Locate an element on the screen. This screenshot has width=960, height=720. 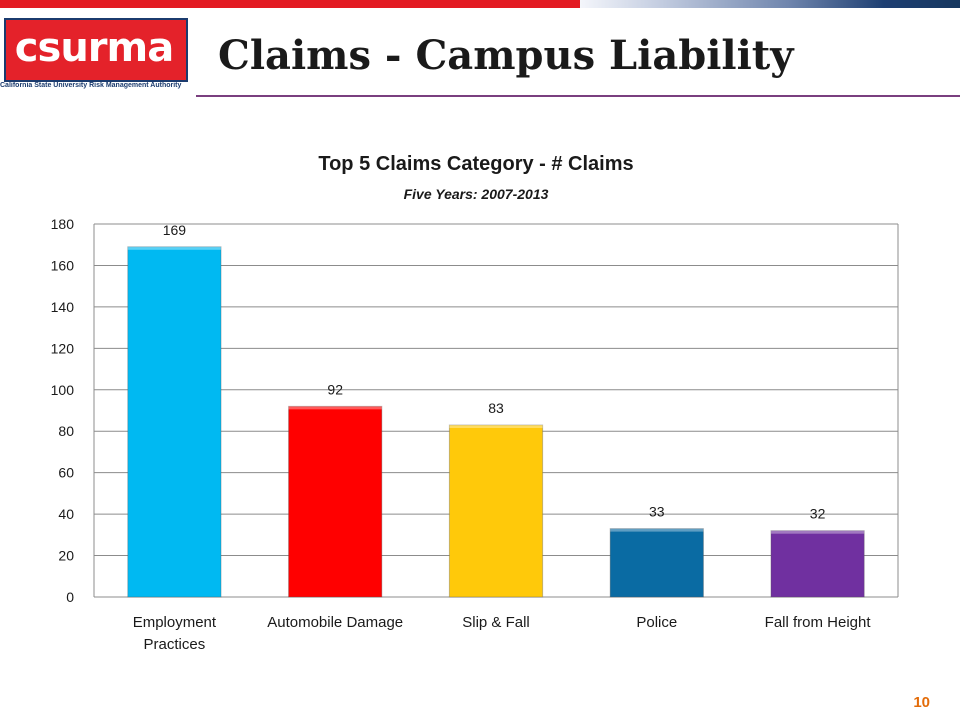
y-tick-label: 80 is located at coordinates (66, 431).